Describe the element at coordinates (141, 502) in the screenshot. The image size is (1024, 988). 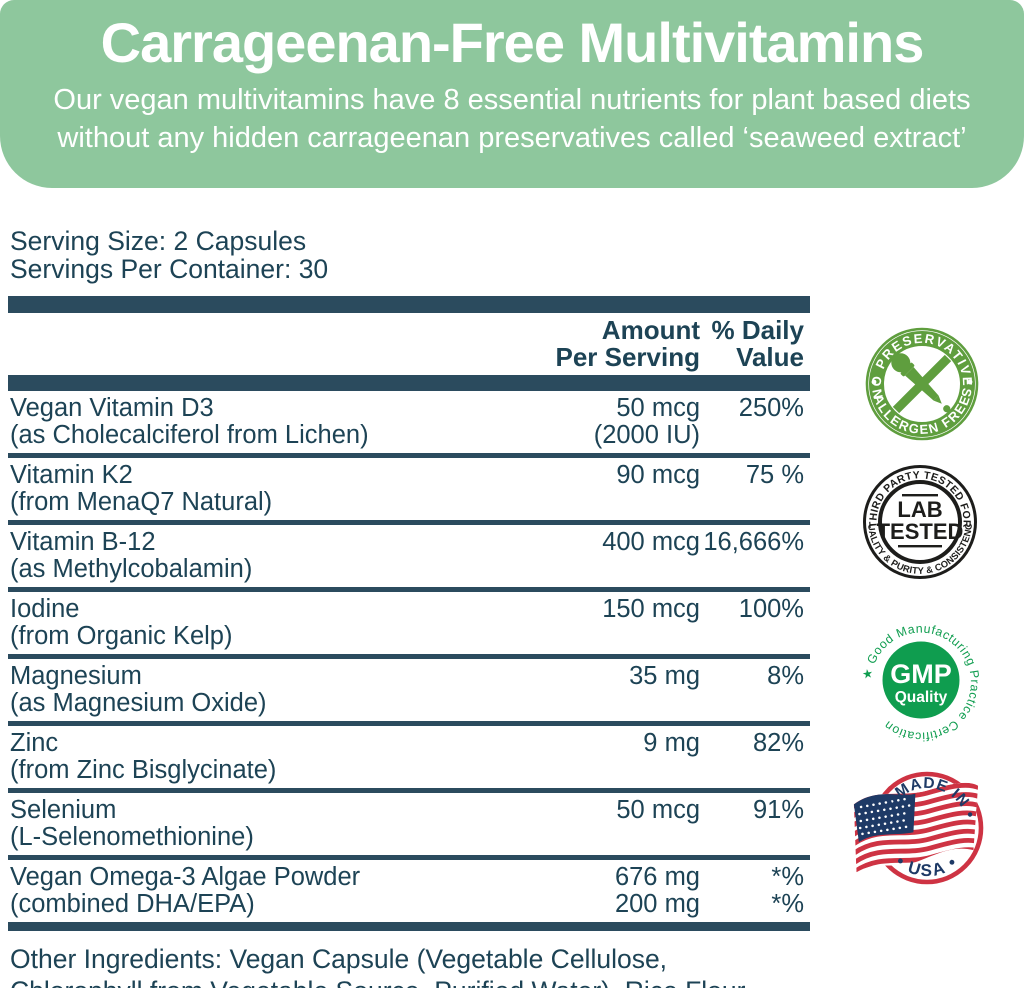
I see `nutrient-detail: (from MenaQ7 Natural)` at that location.